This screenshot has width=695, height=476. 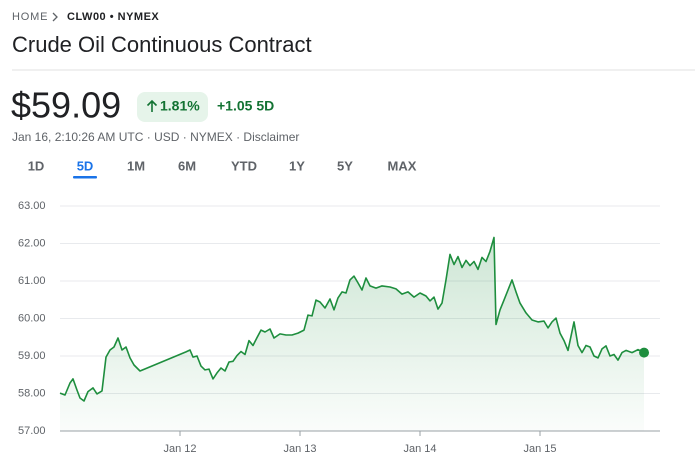 What do you see at coordinates (345, 165) in the screenshot?
I see `range-tab: 5Y` at bounding box center [345, 165].